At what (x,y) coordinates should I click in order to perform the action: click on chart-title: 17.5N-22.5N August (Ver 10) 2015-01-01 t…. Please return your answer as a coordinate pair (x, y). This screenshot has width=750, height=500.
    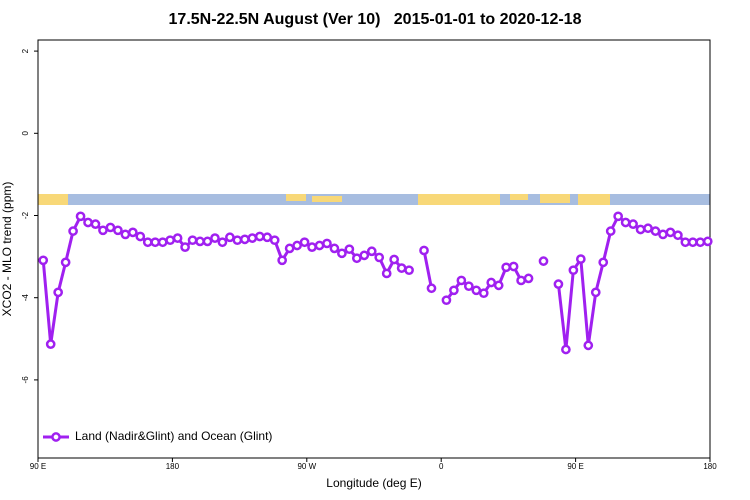
    Looking at the image, I should click on (375, 19).